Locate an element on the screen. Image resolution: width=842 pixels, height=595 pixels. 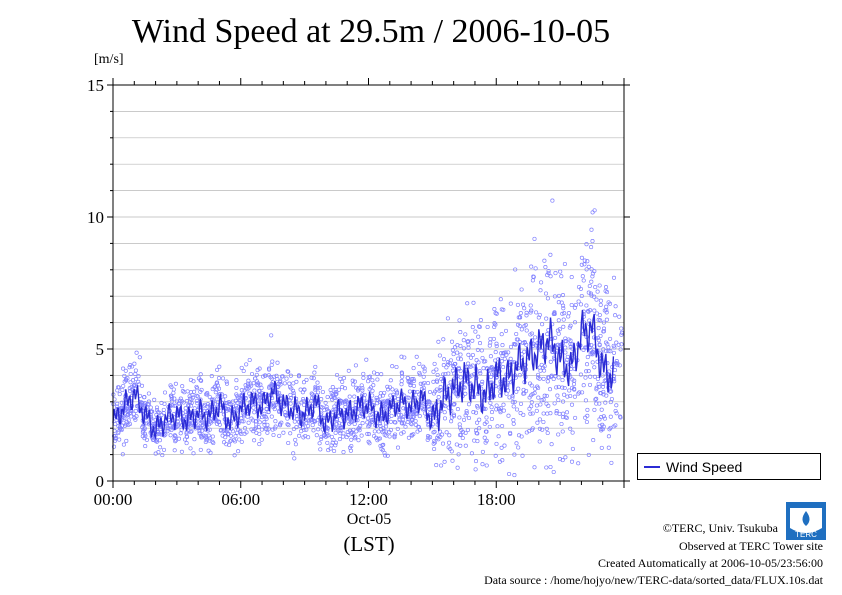
svg-text: TERC is located at coordinates (806, 534).